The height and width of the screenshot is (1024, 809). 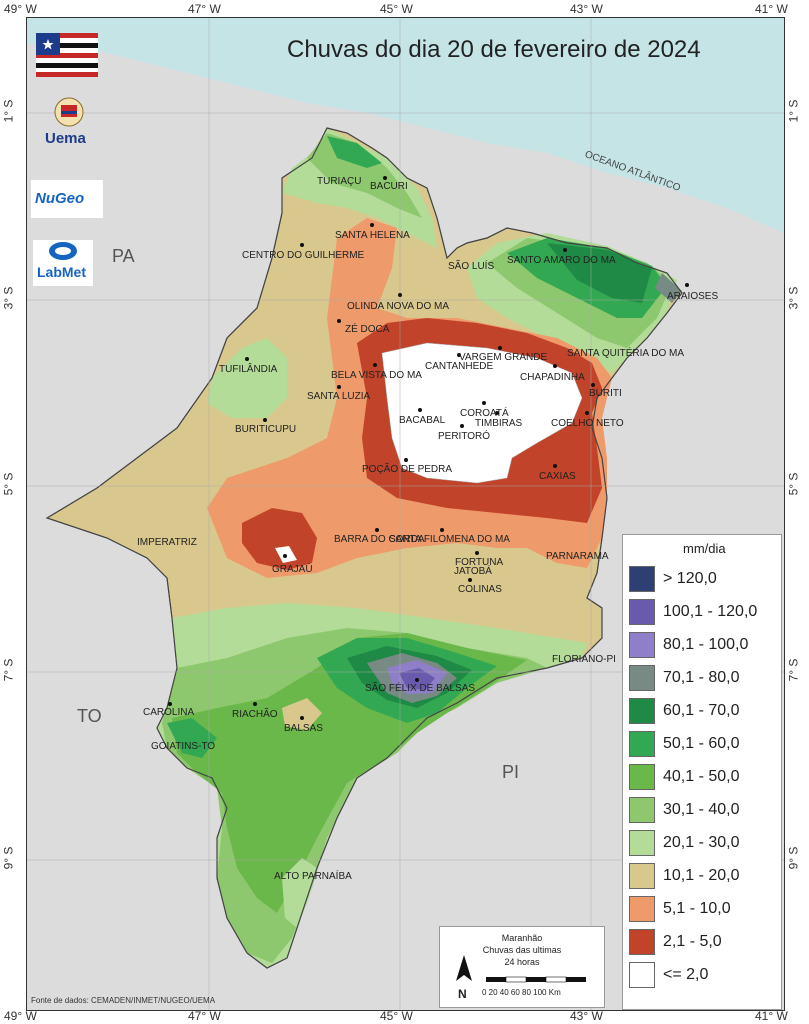 What do you see at coordinates (63, 263) in the screenshot?
I see `labmet-logo: LabMet` at bounding box center [63, 263].